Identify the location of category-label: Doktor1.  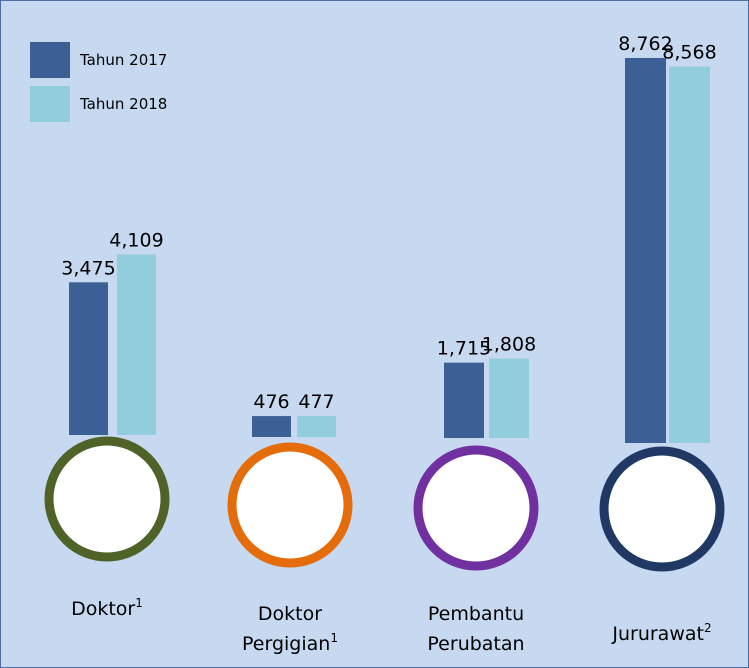
(107, 608).